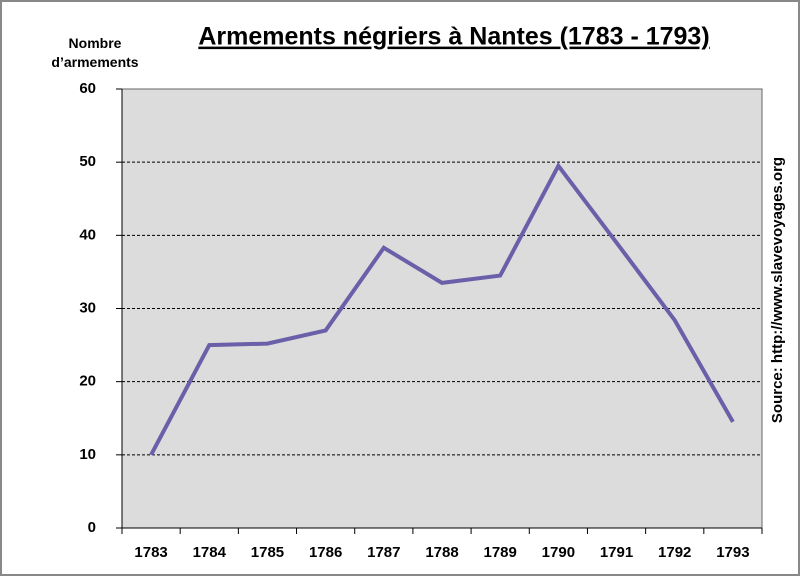 This screenshot has width=800, height=576. What do you see at coordinates (92, 527) in the screenshot?
I see `y-tick-label: 0` at bounding box center [92, 527].